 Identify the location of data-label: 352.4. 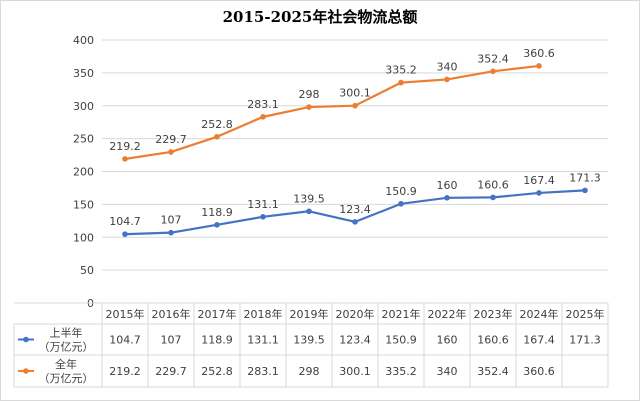
(493, 58).